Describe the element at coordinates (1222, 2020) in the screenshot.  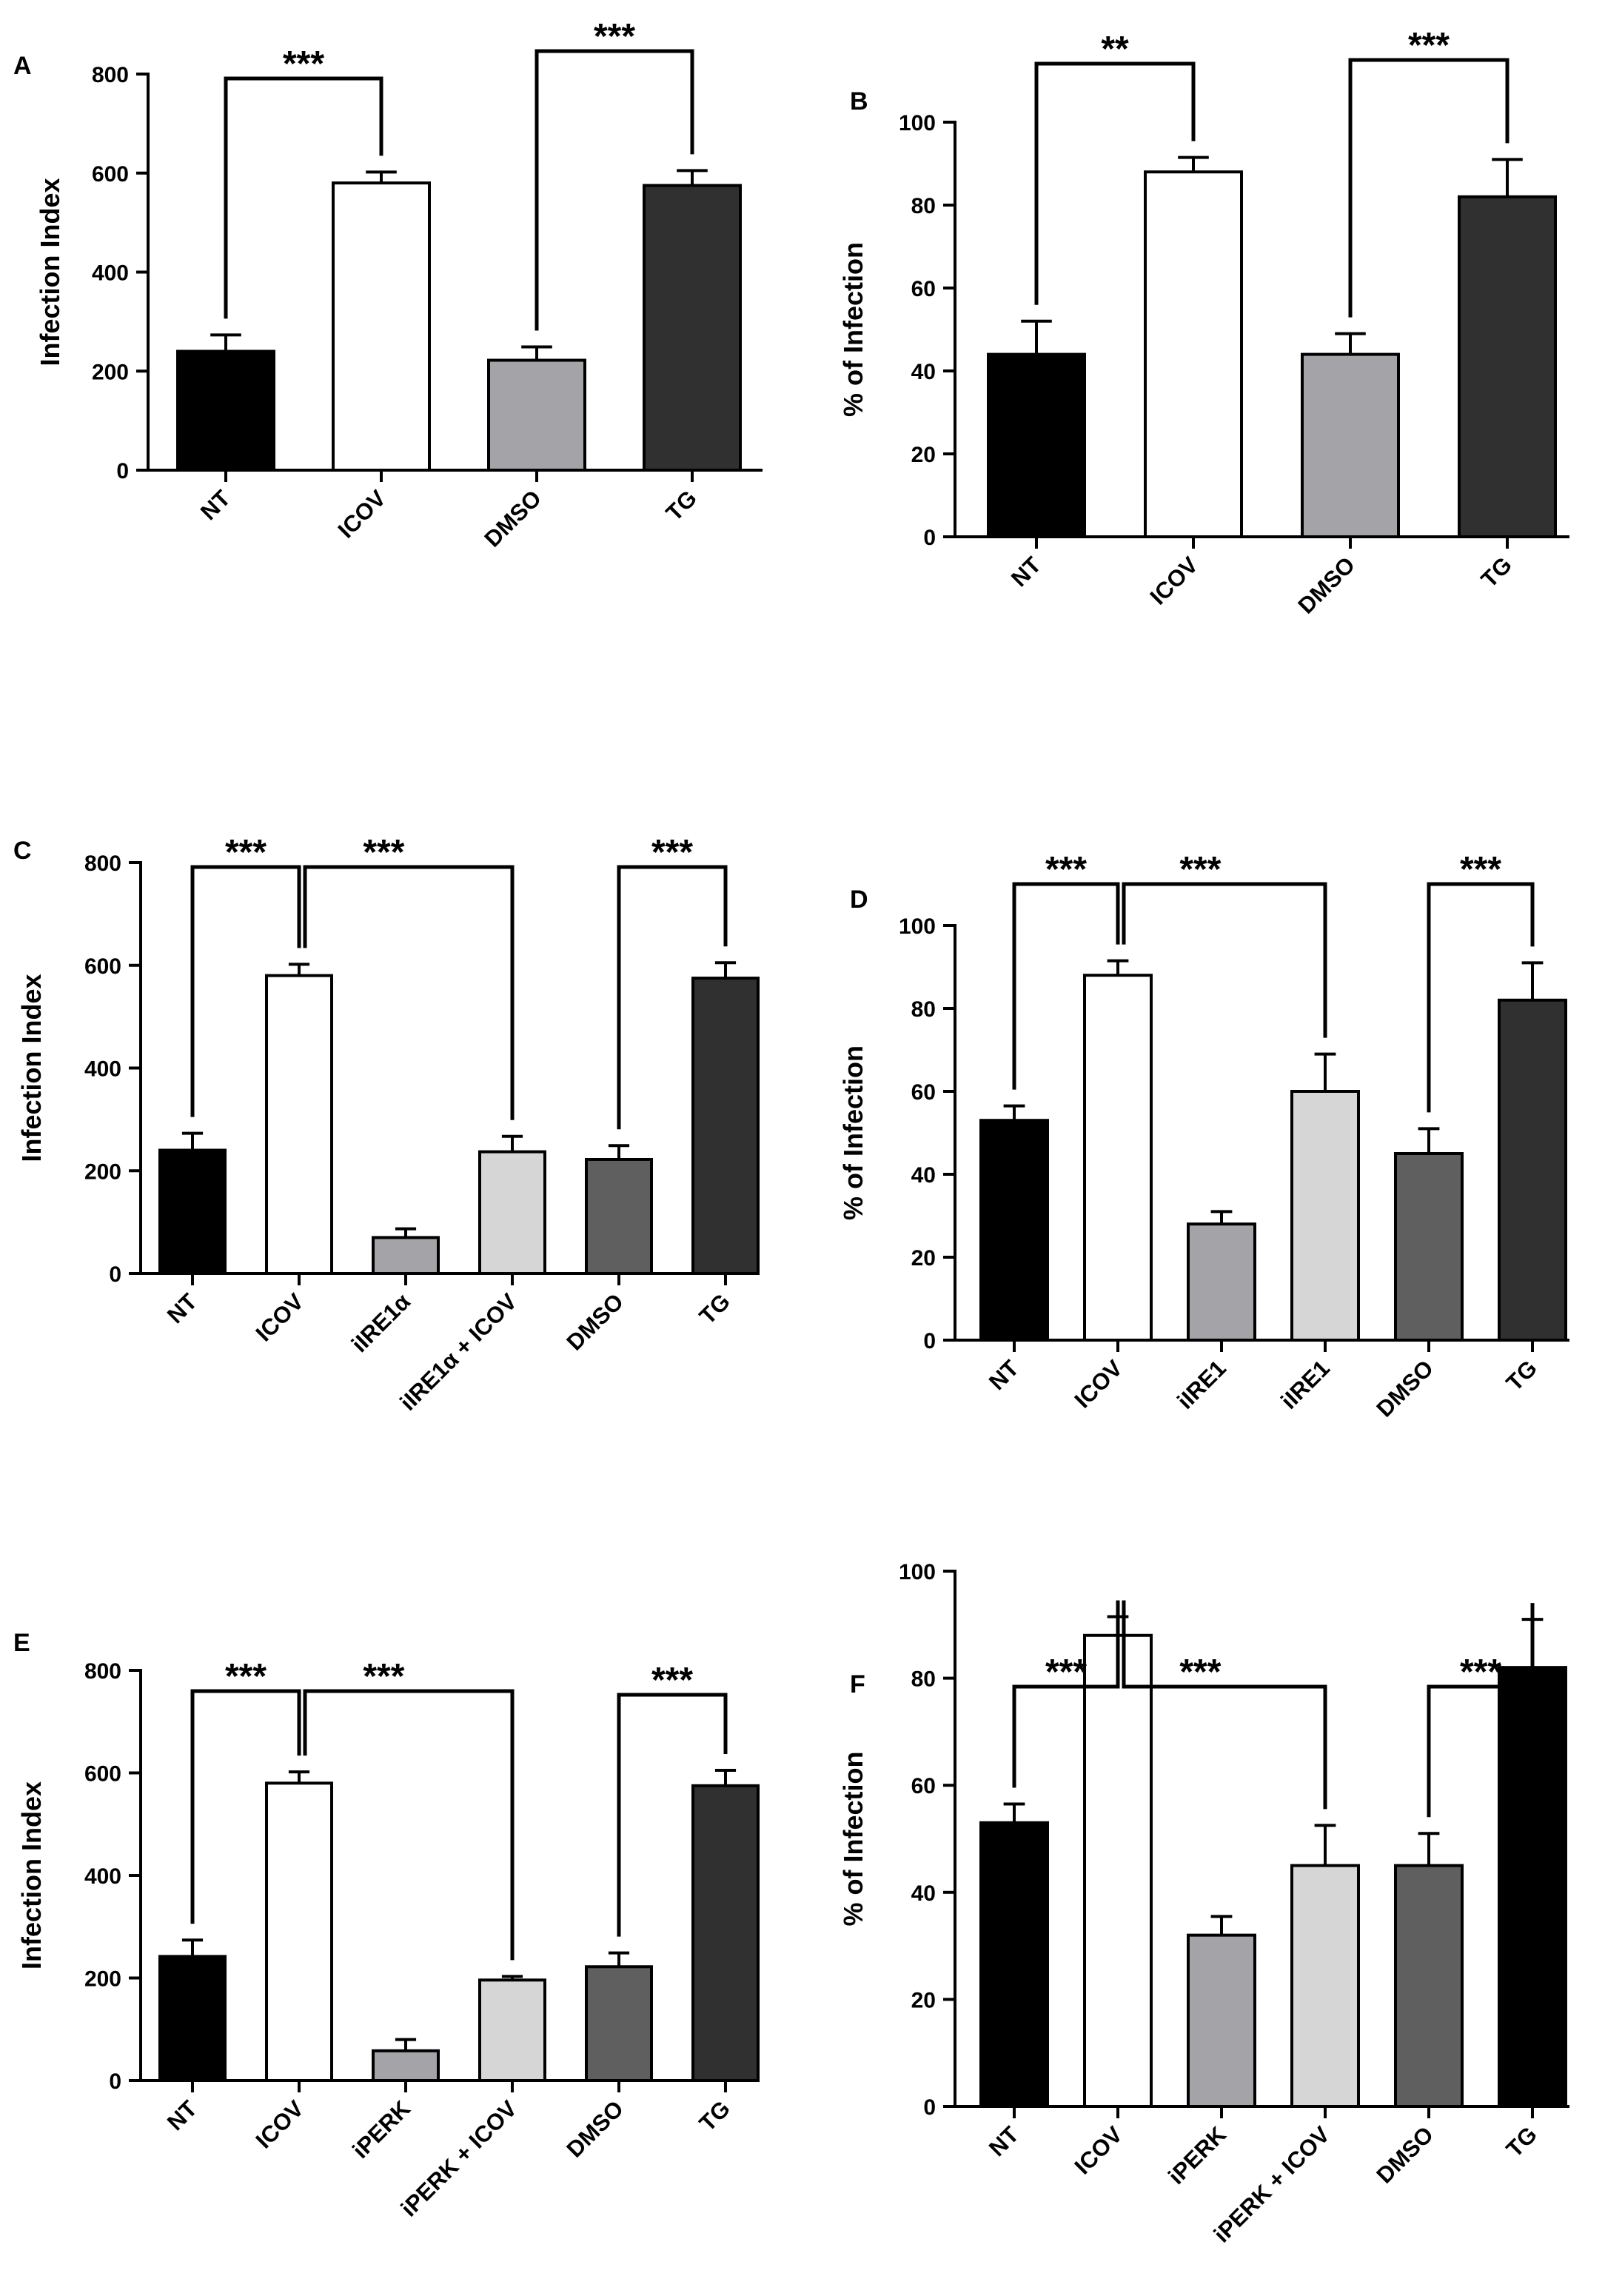
I see `bar-iperk` at that location.